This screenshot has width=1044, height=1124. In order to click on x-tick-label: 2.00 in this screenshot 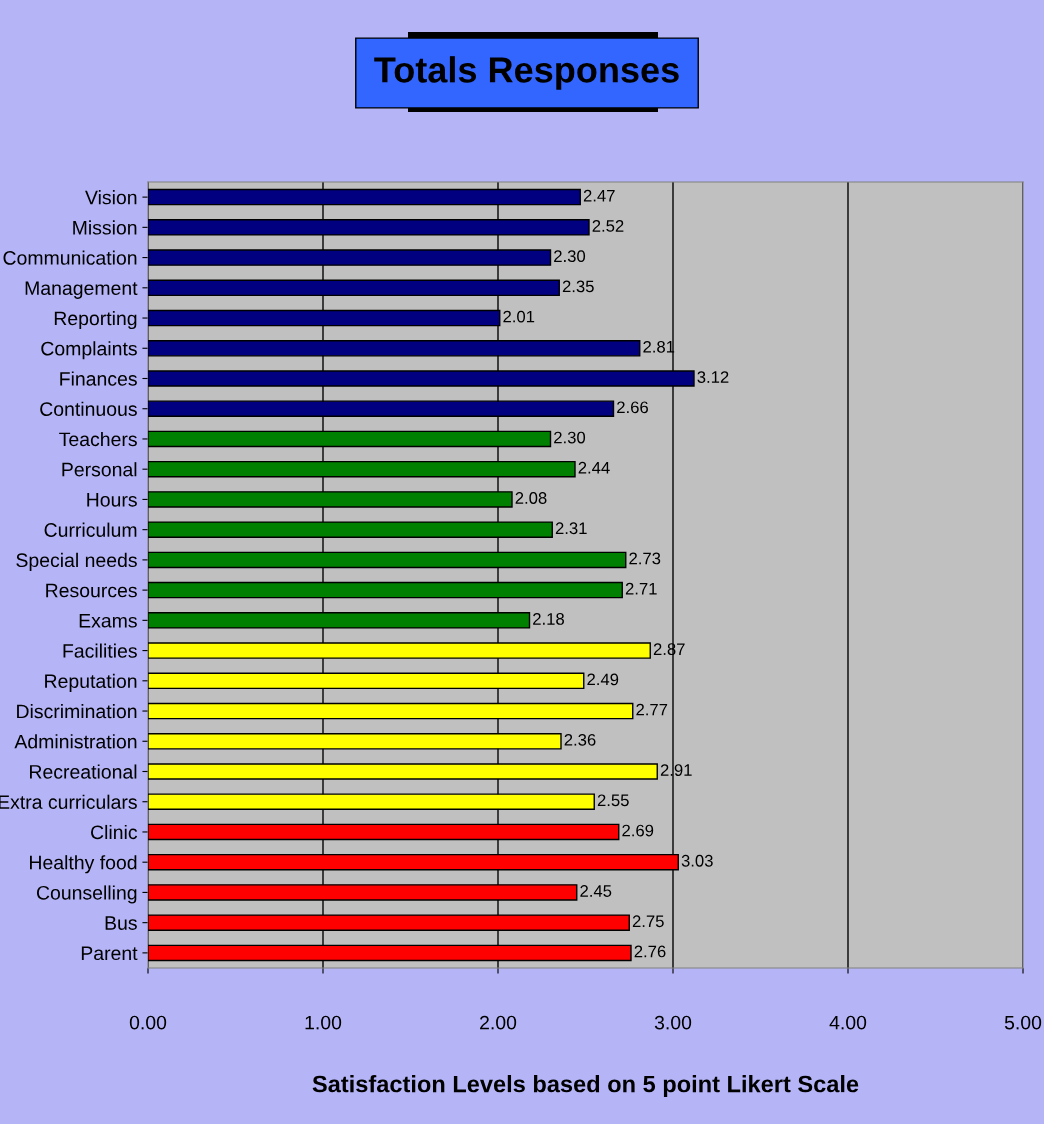, I will do `click(498, 1022)`.